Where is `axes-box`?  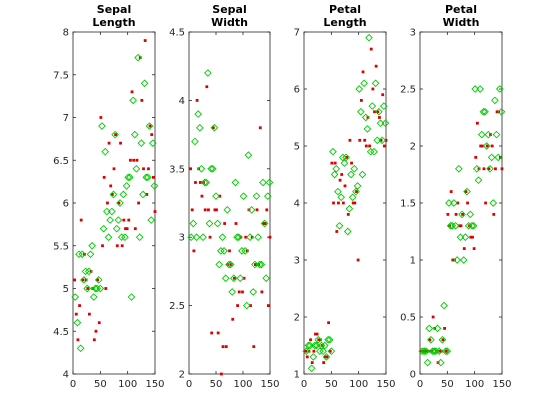
axes-box is located at coordinates (229, 203).